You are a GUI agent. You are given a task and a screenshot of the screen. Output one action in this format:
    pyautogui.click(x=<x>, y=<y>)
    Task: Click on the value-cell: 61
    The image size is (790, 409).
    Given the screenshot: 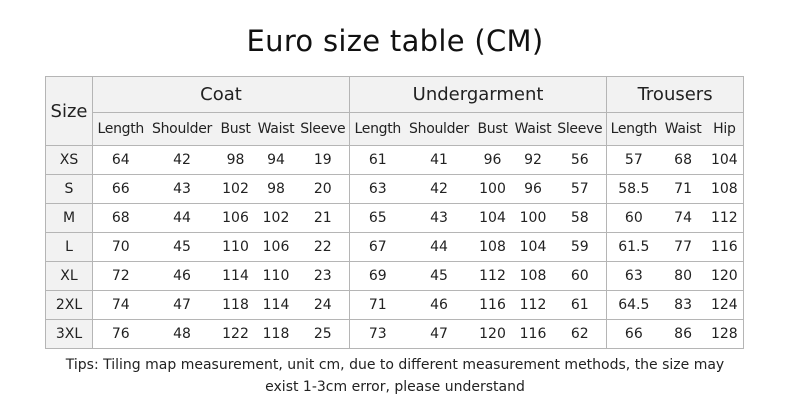 What is the action you would take?
    pyautogui.click(x=580, y=305)
    